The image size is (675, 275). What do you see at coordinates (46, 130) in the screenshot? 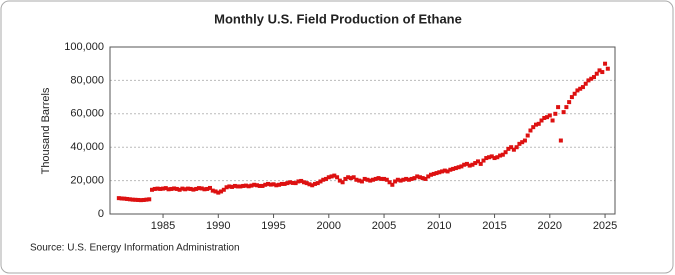
I see `y-axis-label: Thousand Barrels` at bounding box center [46, 130].